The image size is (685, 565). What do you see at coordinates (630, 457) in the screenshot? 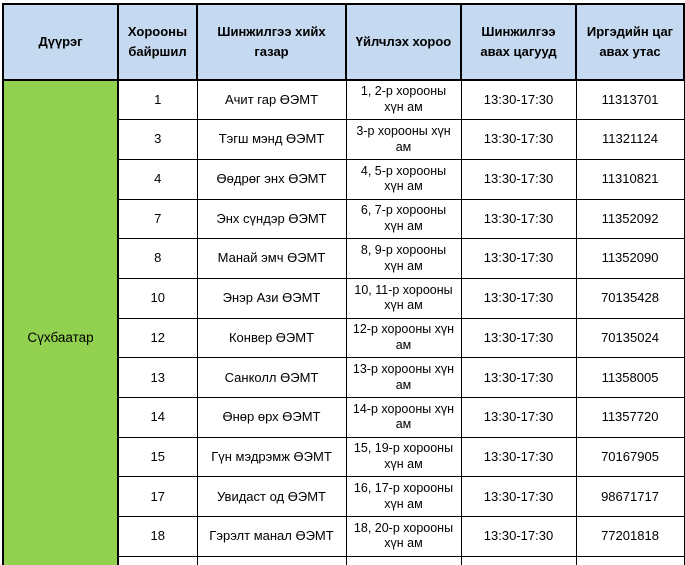
I see `phone-cell: 70167905` at bounding box center [630, 457].